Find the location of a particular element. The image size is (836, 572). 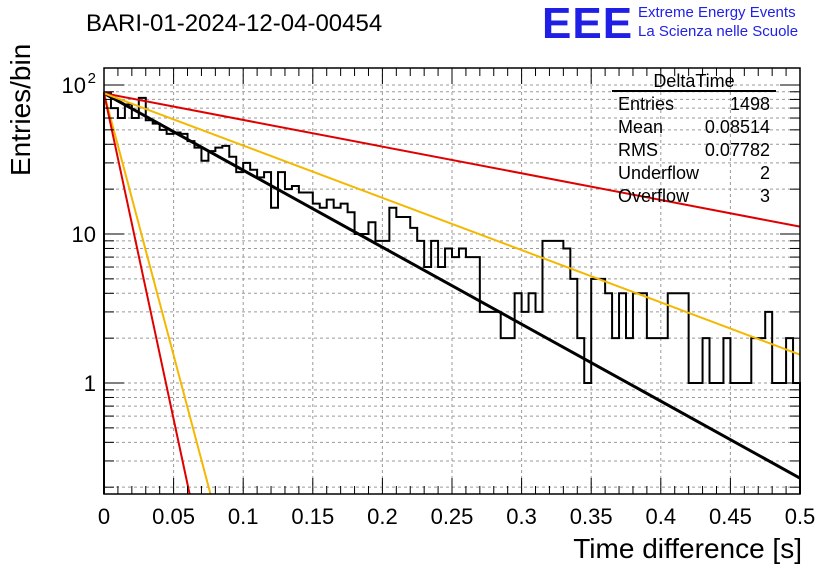

stats-row-value: 0.07782 is located at coordinates (737, 150).